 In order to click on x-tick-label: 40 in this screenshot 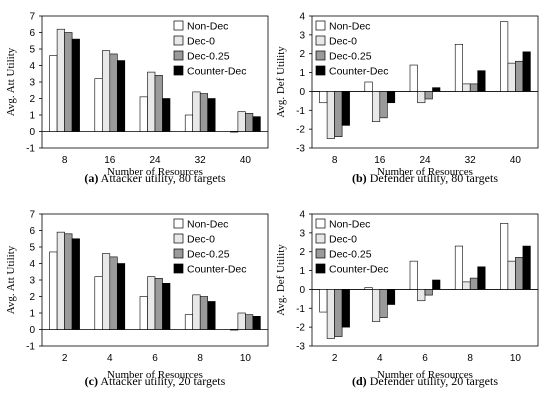, I will do `click(246, 160)`.